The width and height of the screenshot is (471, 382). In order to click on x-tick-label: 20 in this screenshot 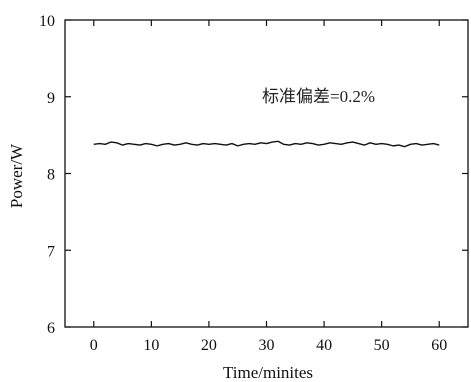, I will do `click(209, 345)`.